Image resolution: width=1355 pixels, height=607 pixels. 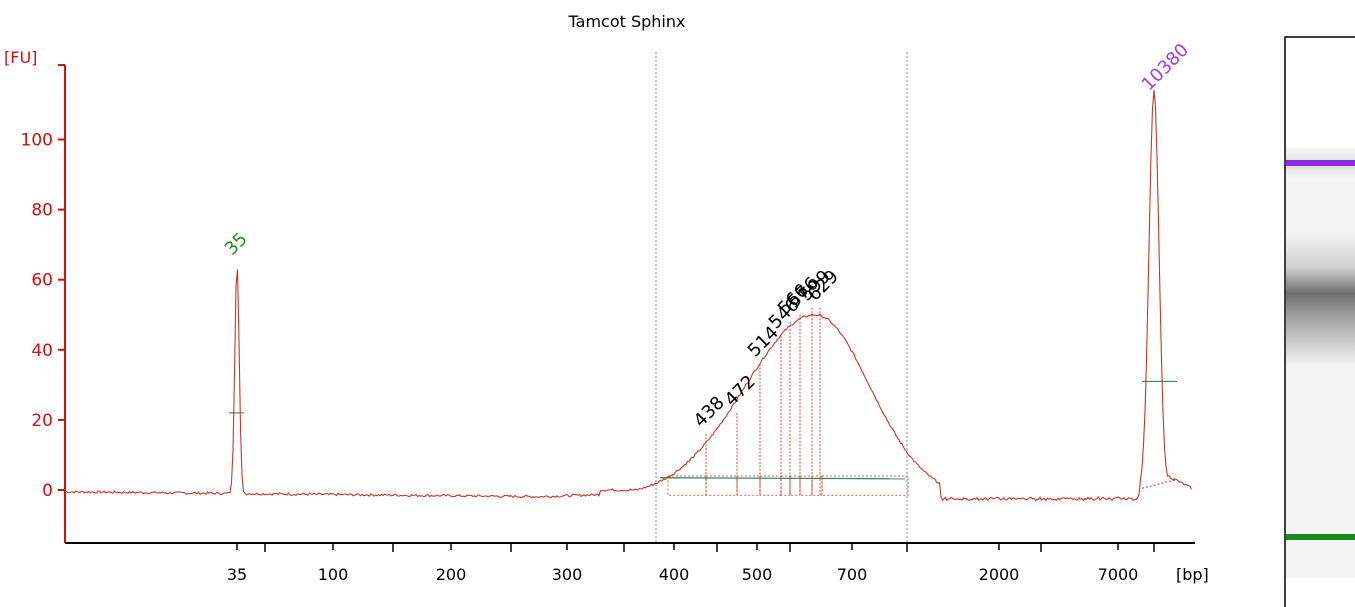 I want to click on x-tick-label: 2000, so click(x=999, y=574).